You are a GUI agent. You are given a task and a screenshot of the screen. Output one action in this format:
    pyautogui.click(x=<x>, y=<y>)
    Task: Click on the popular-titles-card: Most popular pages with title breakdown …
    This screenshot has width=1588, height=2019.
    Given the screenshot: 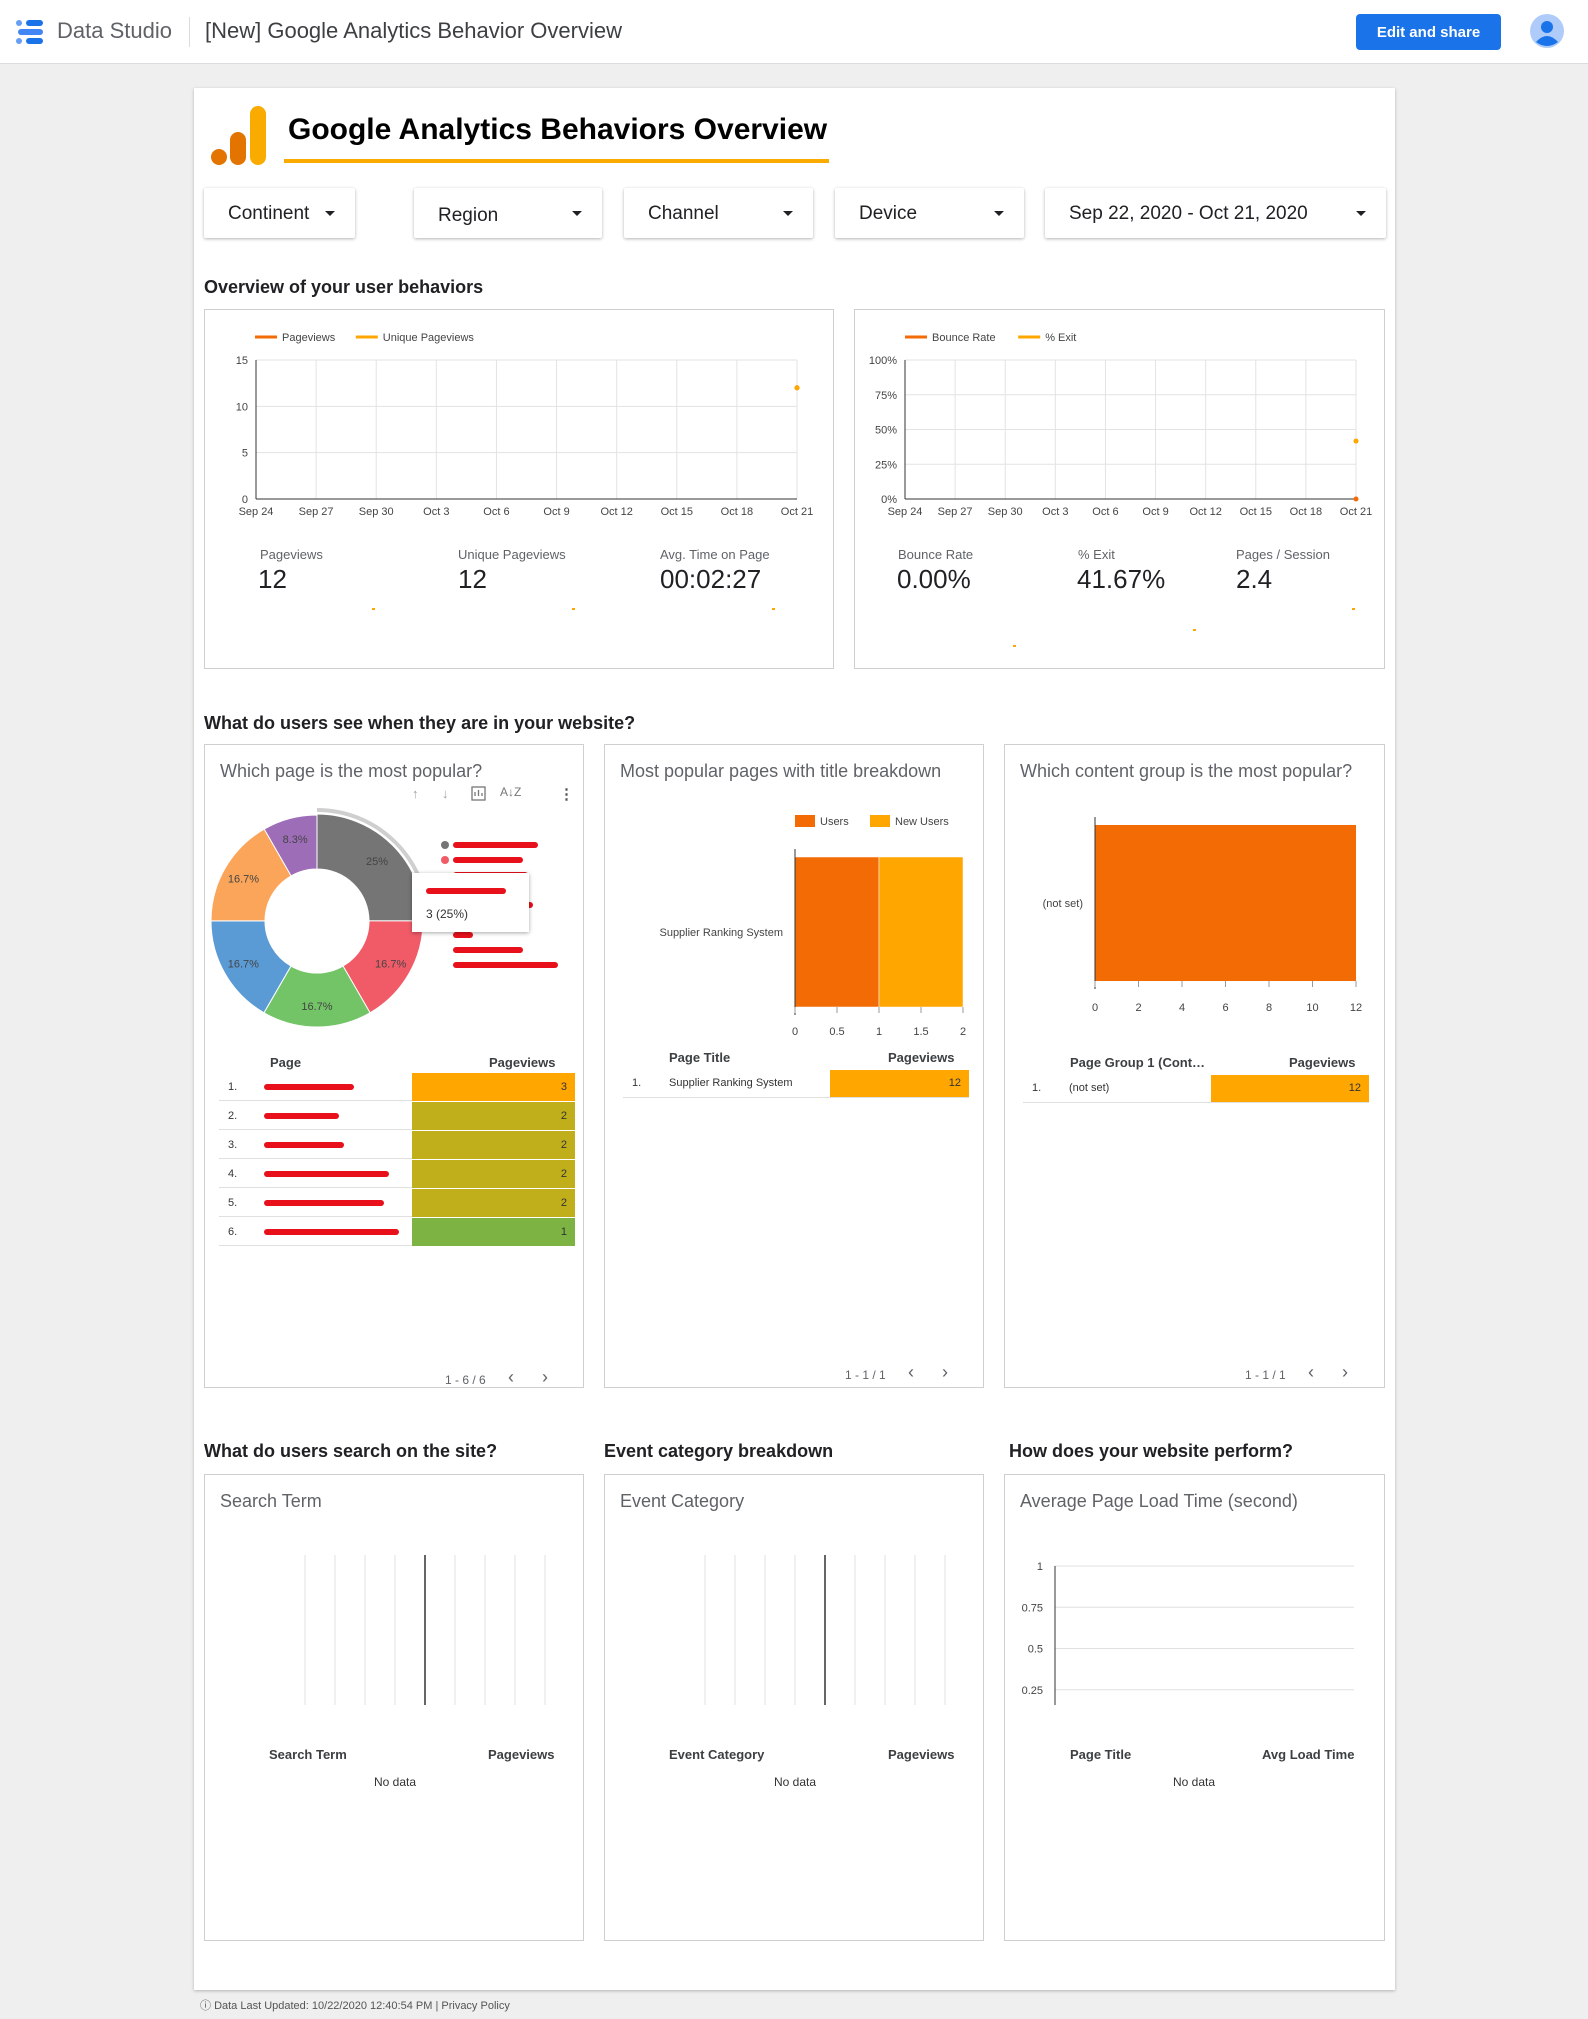 What is the action you would take?
    pyautogui.click(x=794, y=1066)
    